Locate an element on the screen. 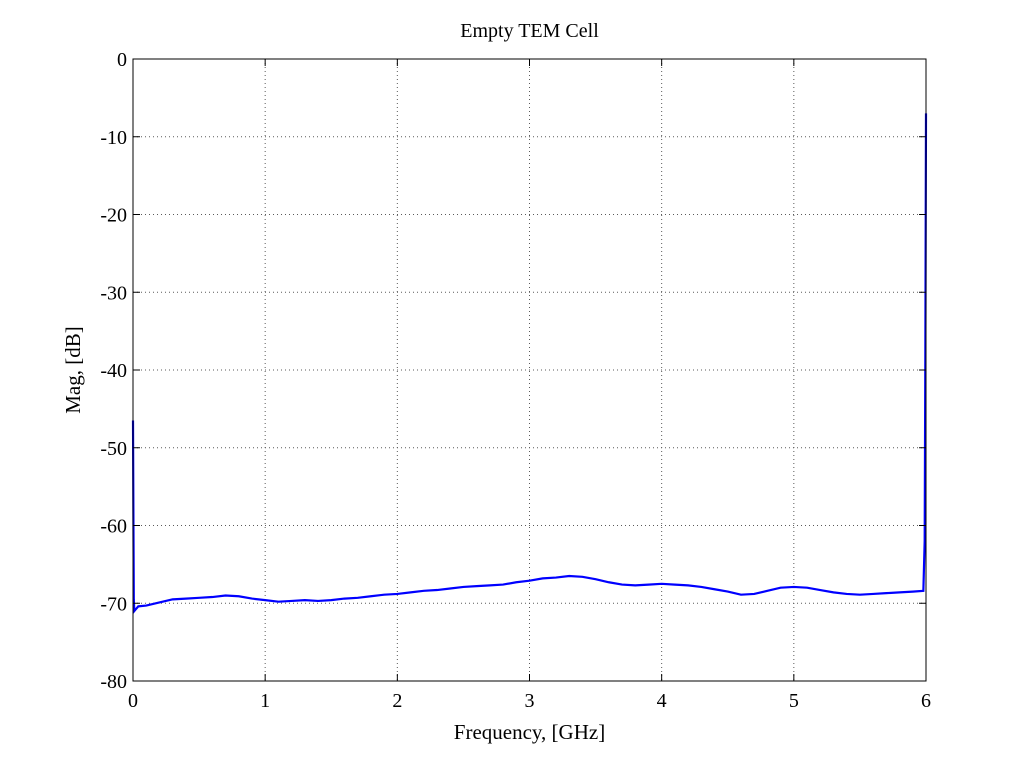  x-tick-label: 2 is located at coordinates (397, 701).